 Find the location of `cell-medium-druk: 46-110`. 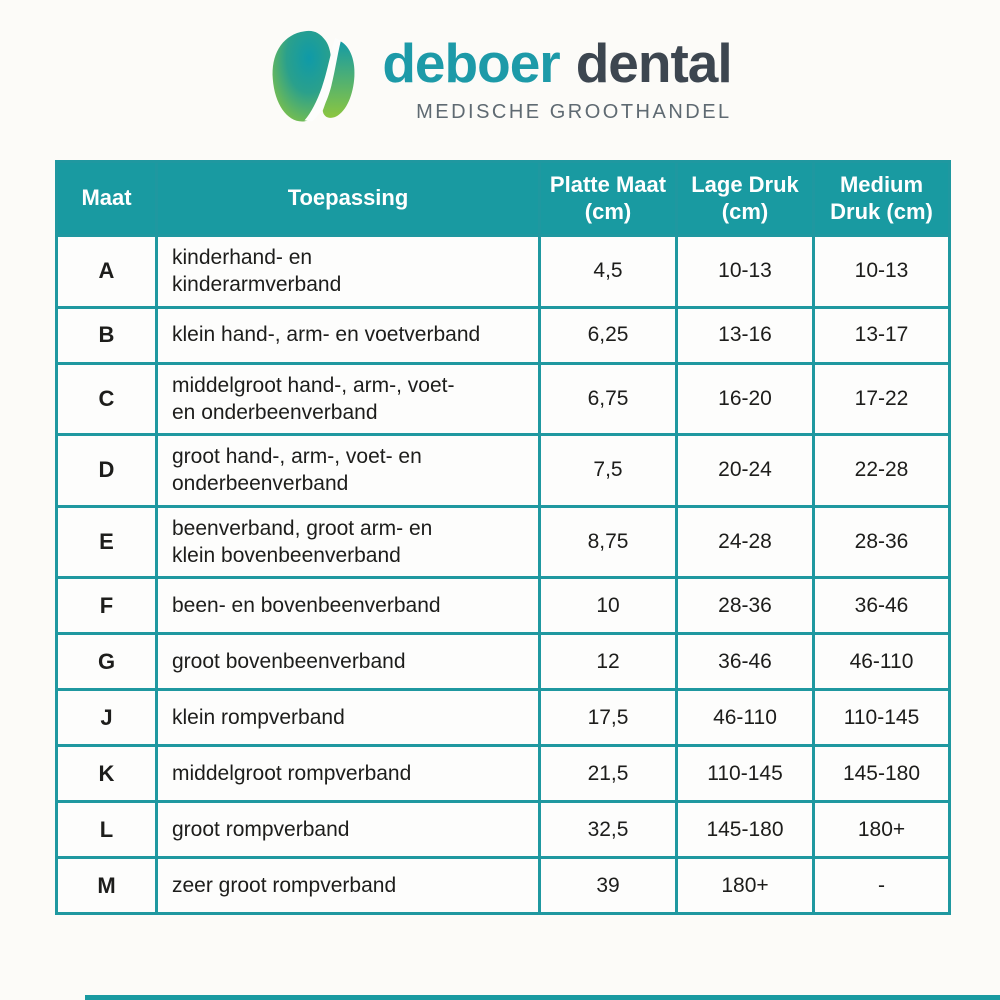

cell-medium-druk: 46-110 is located at coordinates (881, 662).